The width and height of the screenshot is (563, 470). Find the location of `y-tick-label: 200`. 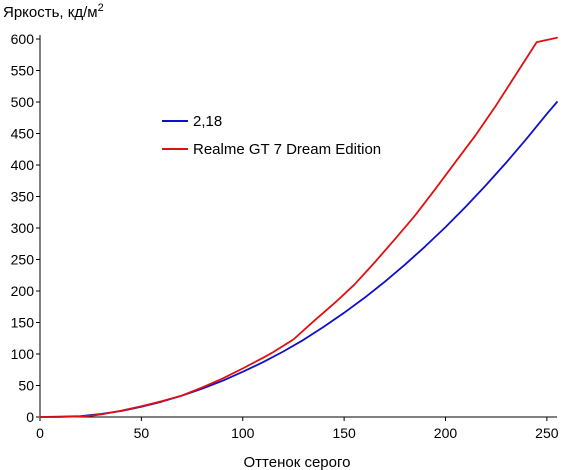

y-tick-label: 200 is located at coordinates (23, 291).